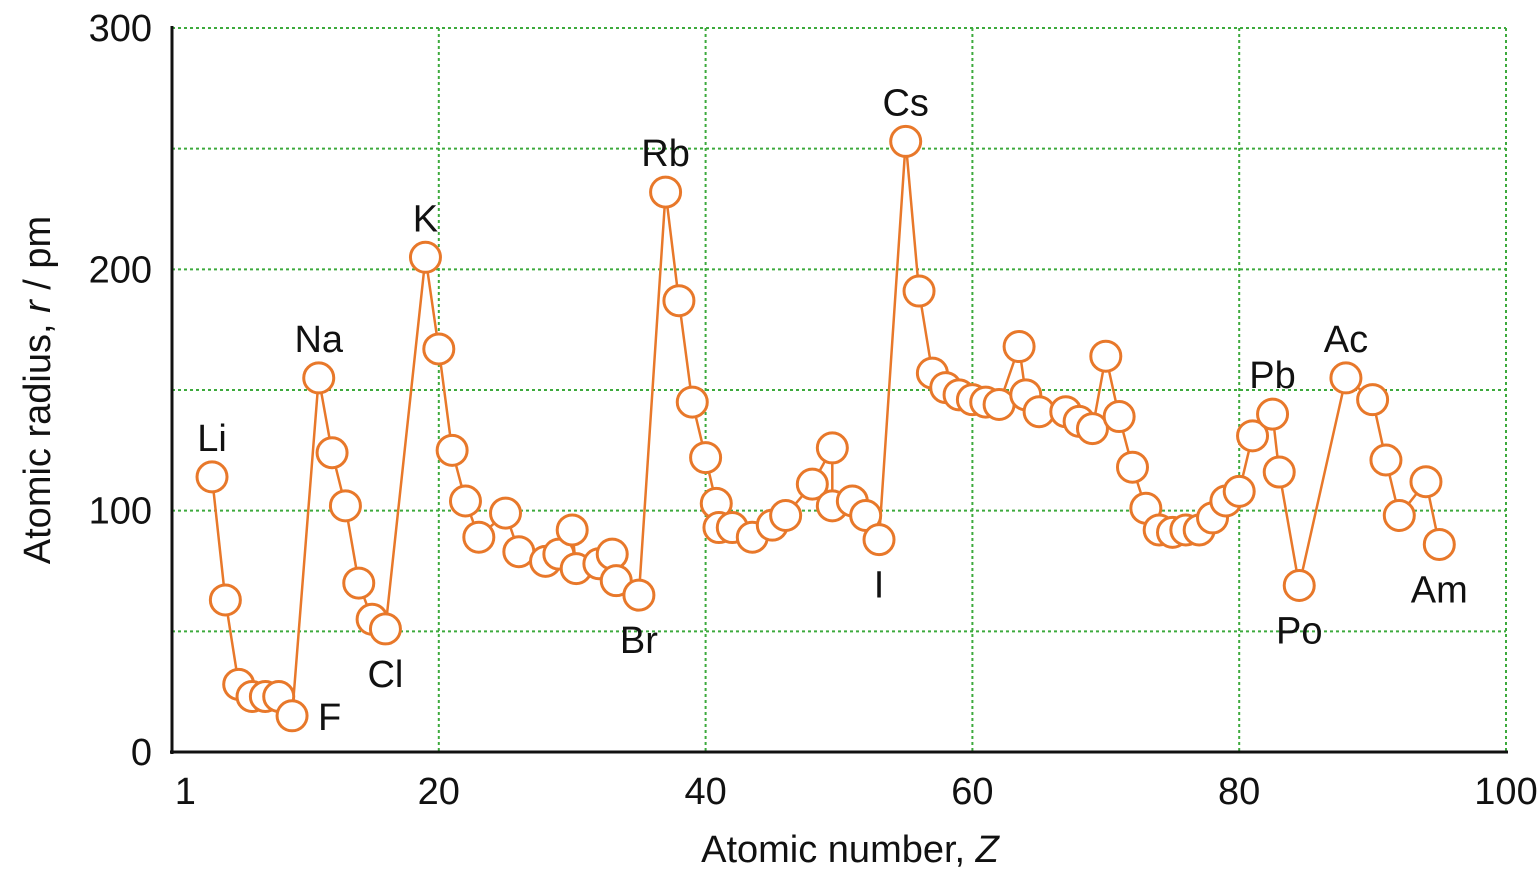 This screenshot has height=875, width=1540. Describe the element at coordinates (639, 641) in the screenshot. I see `point-label: Br` at that location.